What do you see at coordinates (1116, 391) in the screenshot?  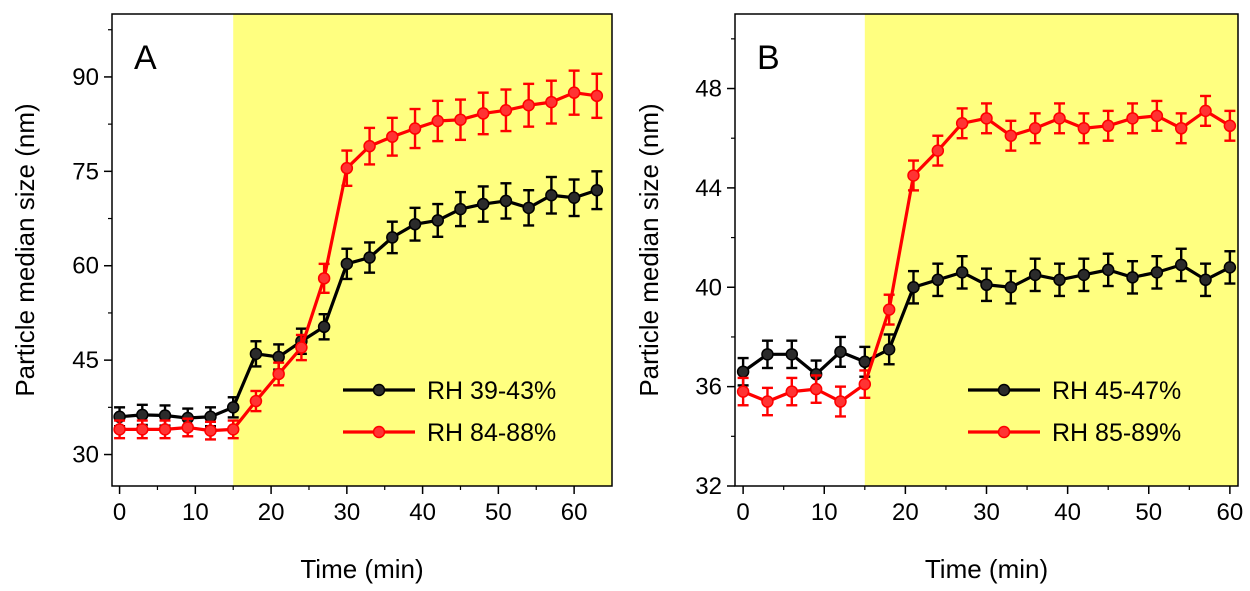 I see `legend-label-b-1: RH 45-47%` at bounding box center [1116, 391].